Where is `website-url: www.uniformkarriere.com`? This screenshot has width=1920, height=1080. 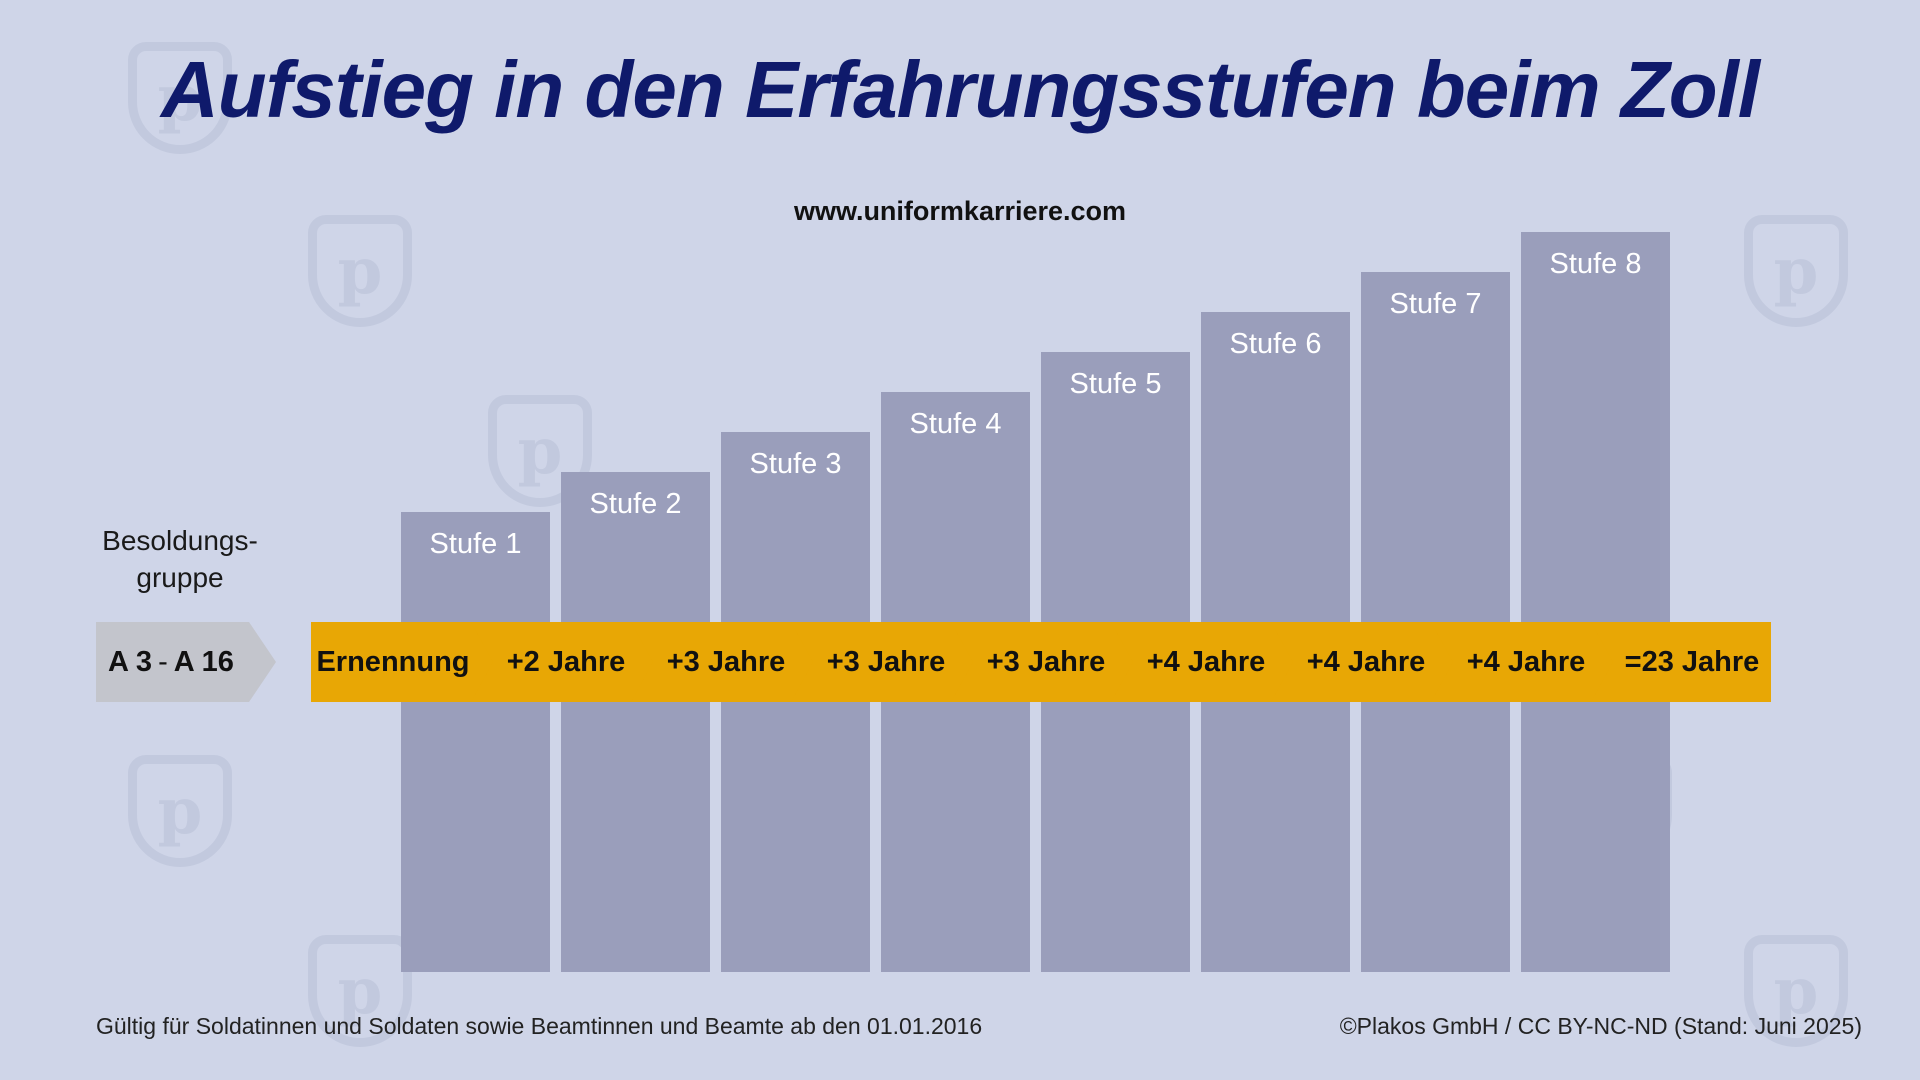
website-url: www.uniformkarriere.com is located at coordinates (960, 211).